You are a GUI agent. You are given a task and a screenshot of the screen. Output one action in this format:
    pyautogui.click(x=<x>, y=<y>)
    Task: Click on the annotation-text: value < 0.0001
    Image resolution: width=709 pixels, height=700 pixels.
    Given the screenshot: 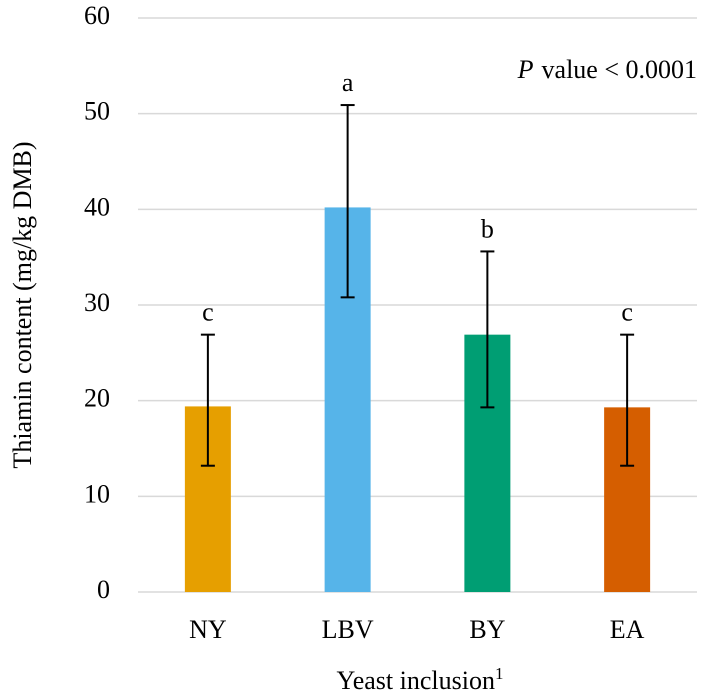 What is the action you would take?
    pyautogui.click(x=619, y=69)
    